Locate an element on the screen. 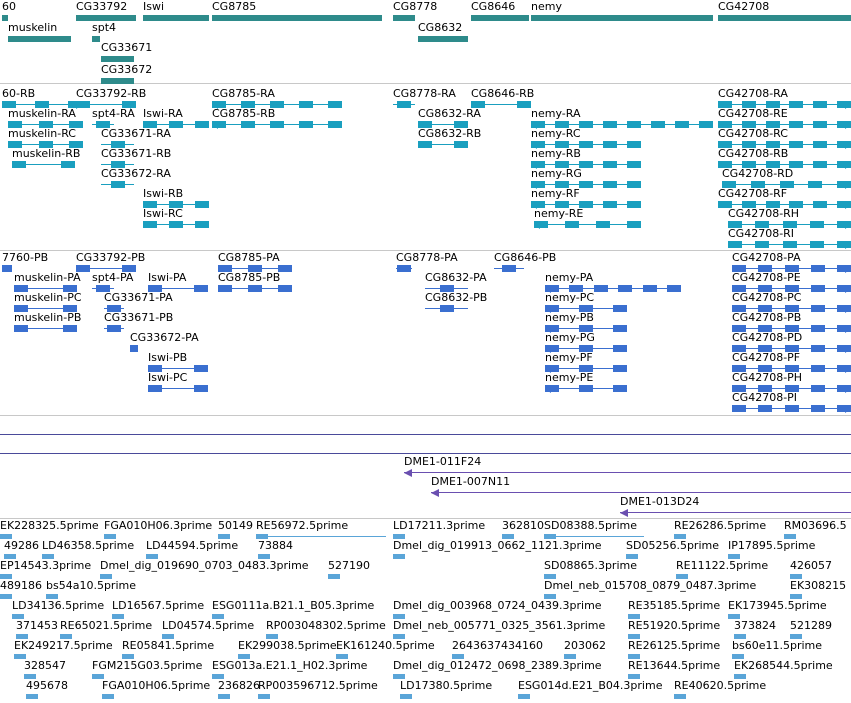  feature-protein: CG33671-PB is located at coordinates (138, 323).